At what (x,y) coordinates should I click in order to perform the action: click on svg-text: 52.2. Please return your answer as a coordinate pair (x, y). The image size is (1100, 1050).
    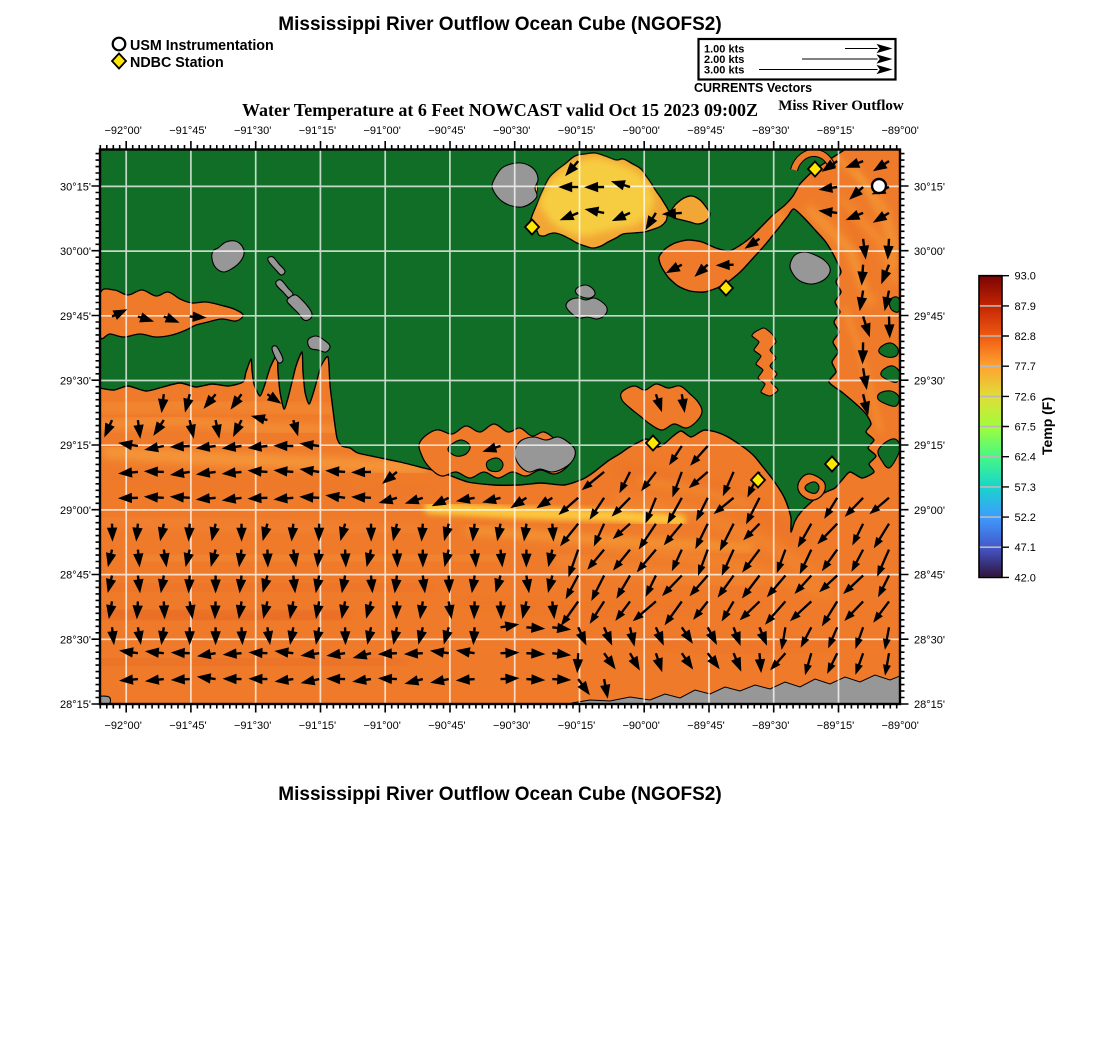
    Looking at the image, I should click on (1025, 518).